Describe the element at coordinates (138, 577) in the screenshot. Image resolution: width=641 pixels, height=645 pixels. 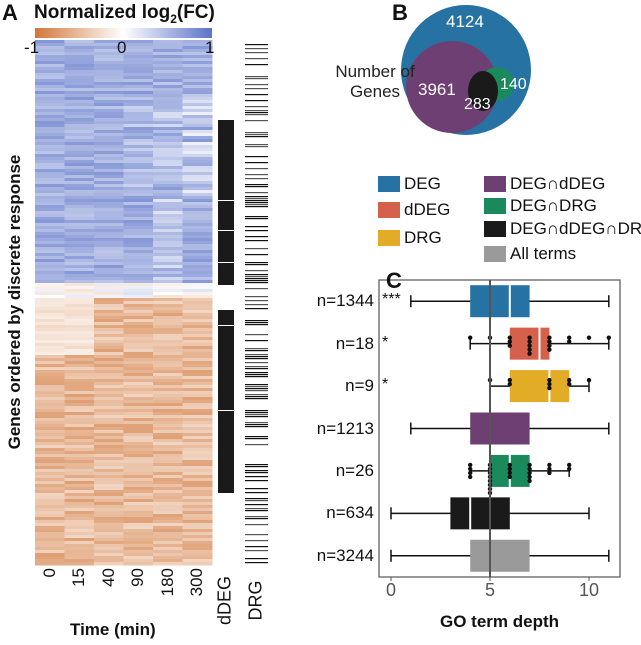
I see `time-label-90: 90` at that location.